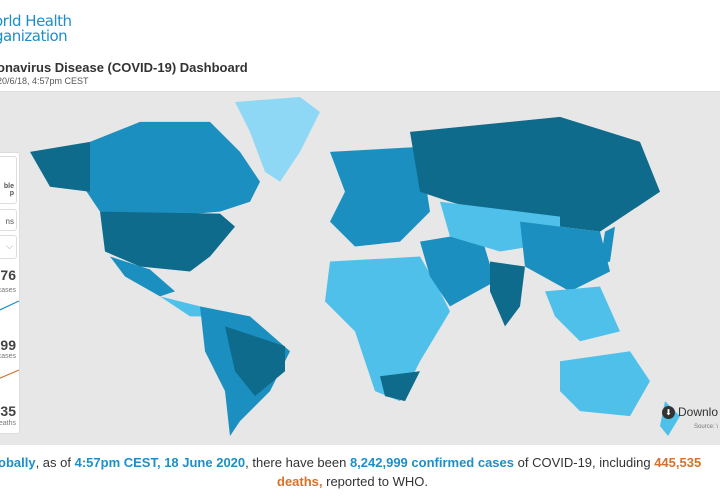 This screenshot has width=720, height=500. I want to click on cases-trend-line, so click(10, 305).